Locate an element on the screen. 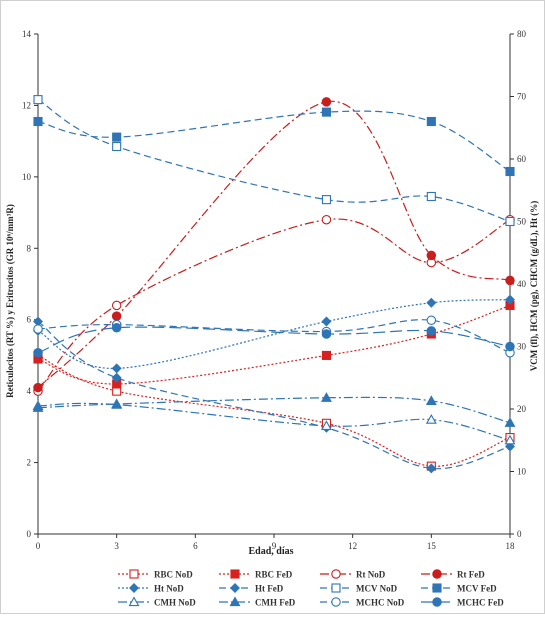 The width and height of the screenshot is (545, 618). data-point-mchc-nod is located at coordinates (431, 320).